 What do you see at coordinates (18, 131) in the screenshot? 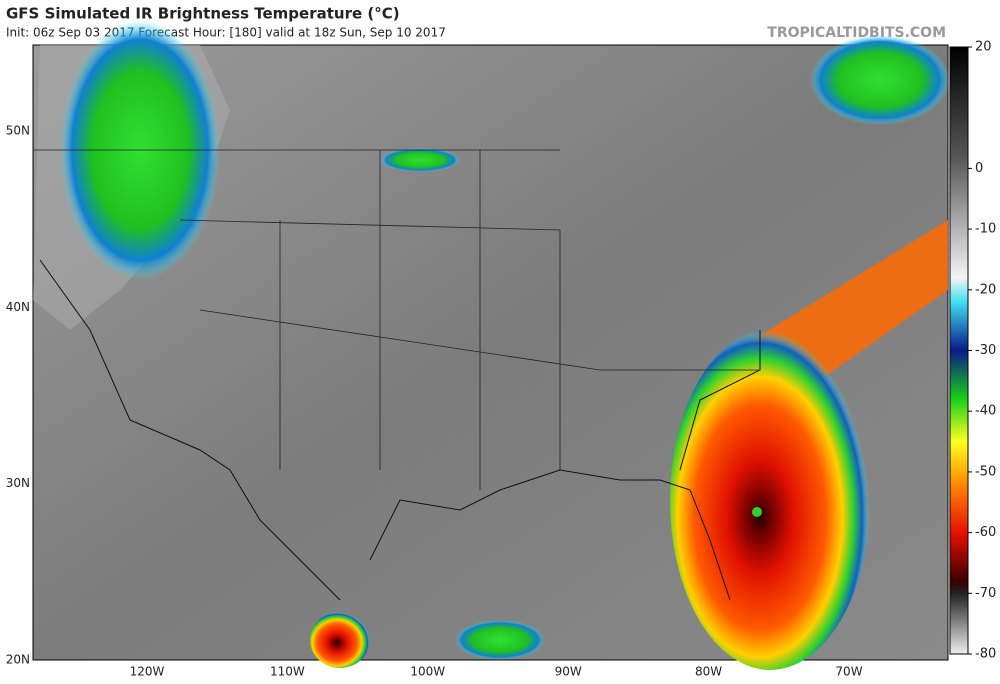
I see `latitude-label: 50N` at bounding box center [18, 131].